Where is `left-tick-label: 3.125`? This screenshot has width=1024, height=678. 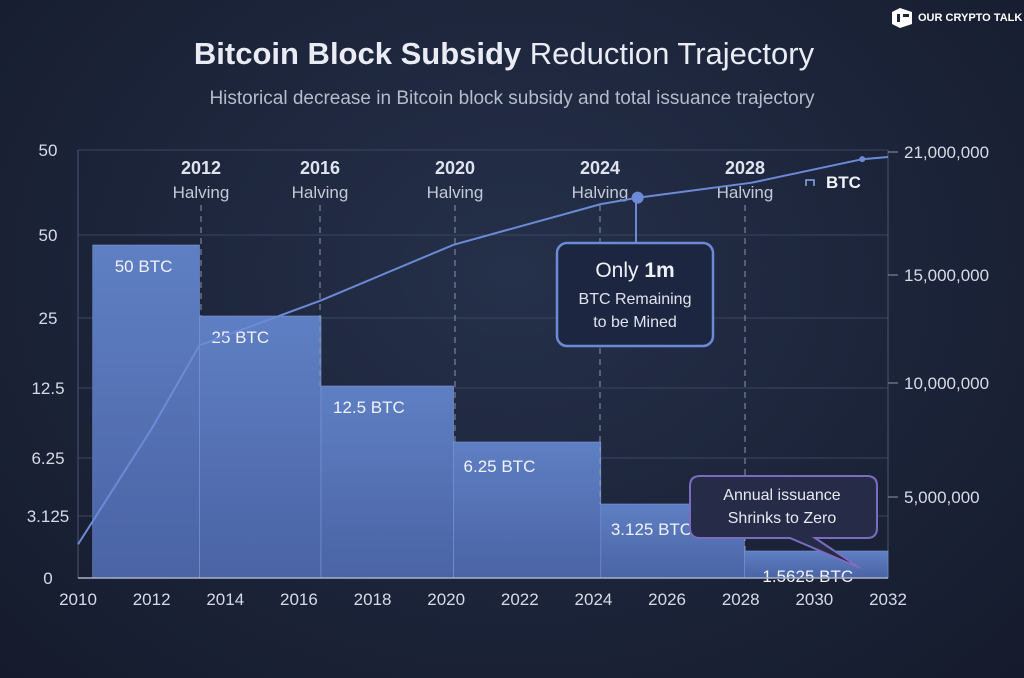
left-tick-label: 3.125 is located at coordinates (48, 516).